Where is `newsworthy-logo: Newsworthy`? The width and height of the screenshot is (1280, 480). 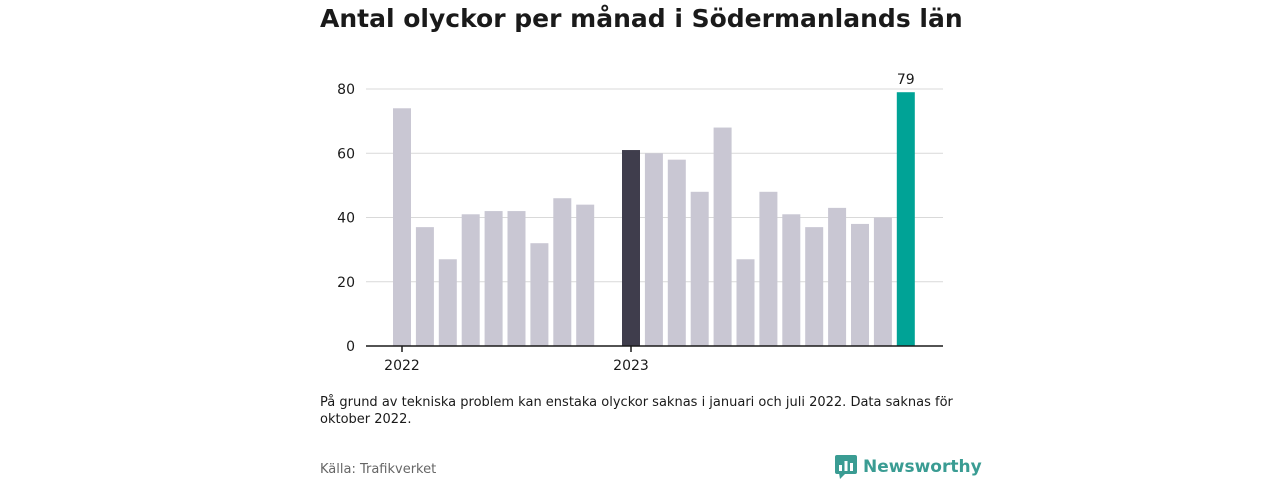
newsworthy-logo: Newsworthy is located at coordinates (908, 467).